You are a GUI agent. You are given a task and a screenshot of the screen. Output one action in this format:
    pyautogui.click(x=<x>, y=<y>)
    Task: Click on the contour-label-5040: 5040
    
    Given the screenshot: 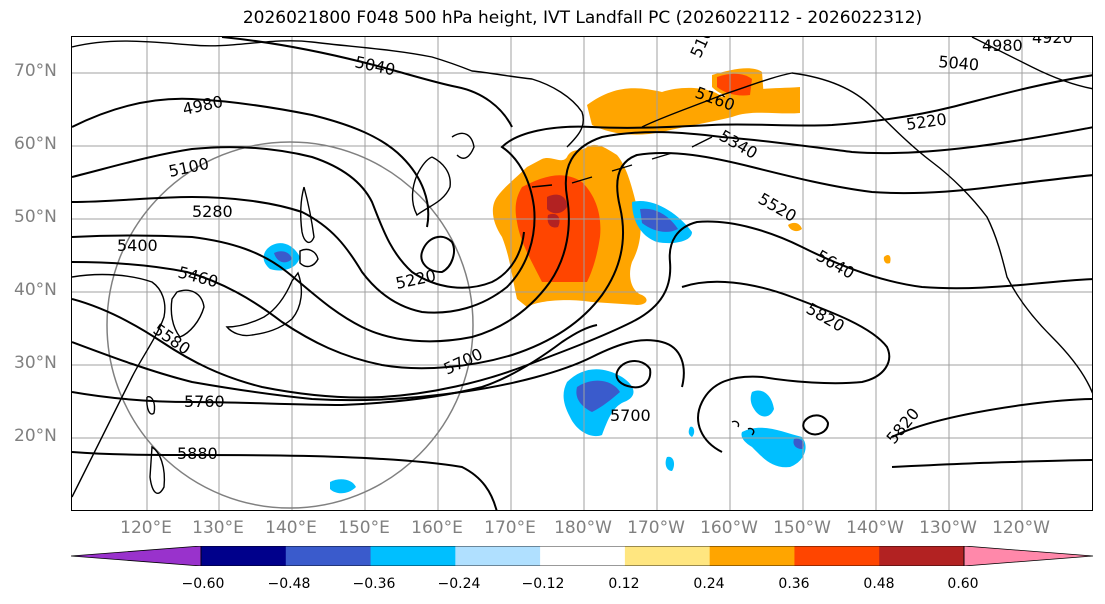 What is the action you would take?
    pyautogui.click(x=375, y=65)
    